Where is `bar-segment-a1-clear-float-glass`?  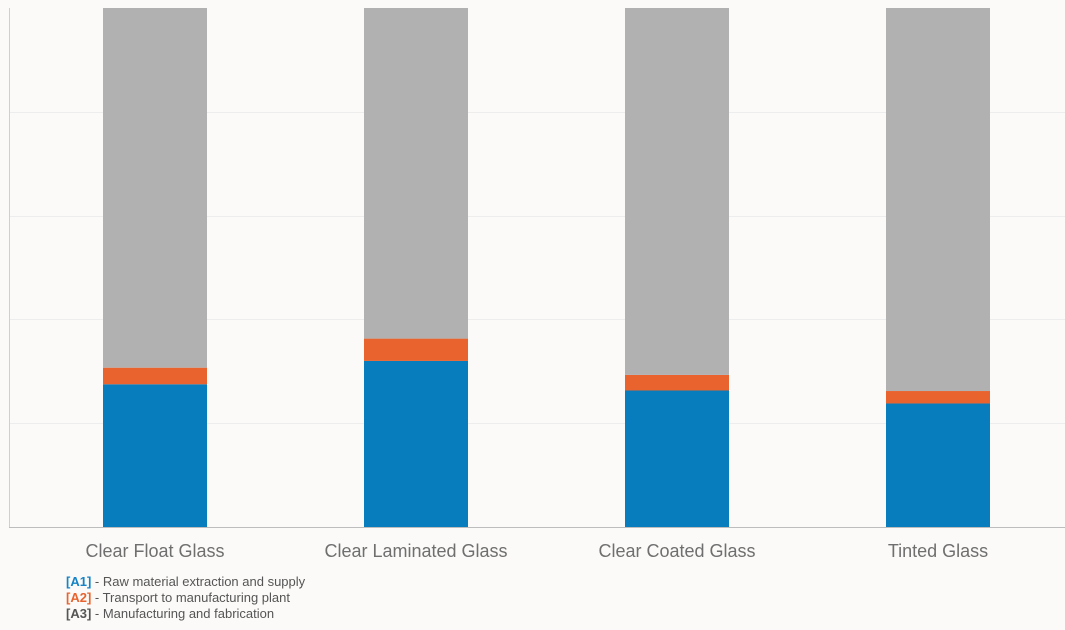 bar-segment-a1-clear-float-glass is located at coordinates (155, 455).